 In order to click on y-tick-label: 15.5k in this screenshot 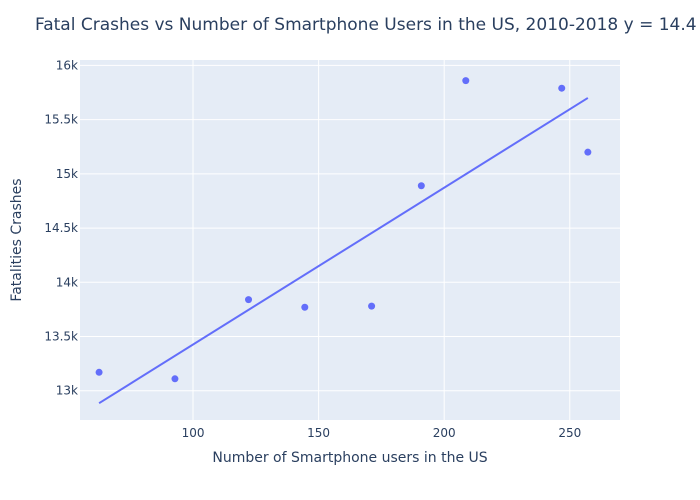, I will do `click(61, 120)`.